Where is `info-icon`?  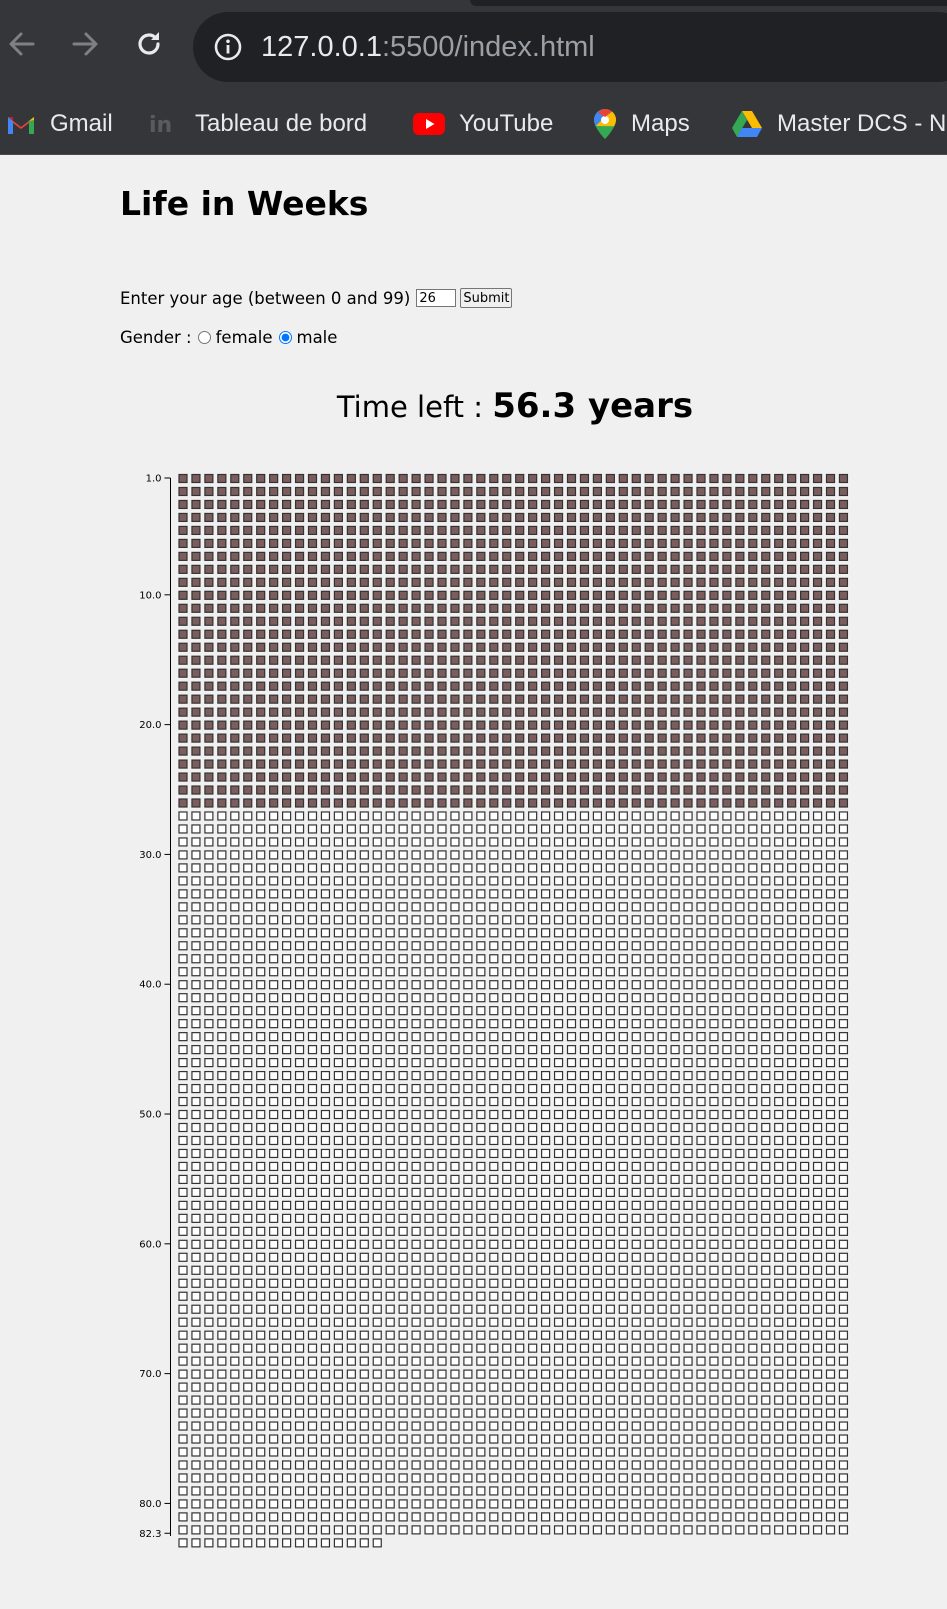 info-icon is located at coordinates (228, 47).